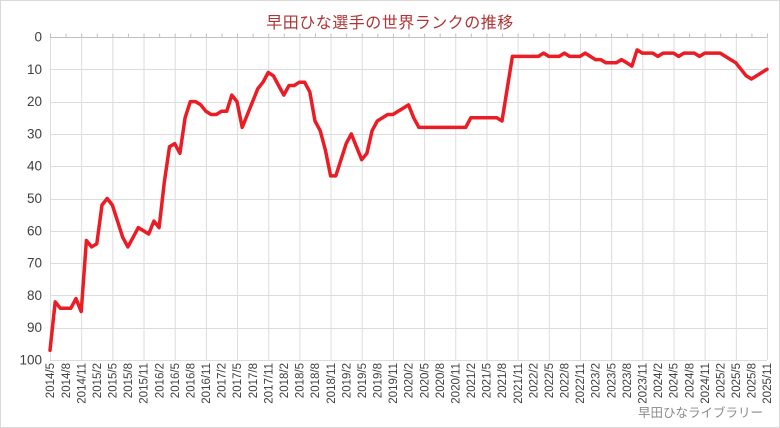 The width and height of the screenshot is (780, 428). I want to click on svg-text: 2022/2, so click(534, 380).